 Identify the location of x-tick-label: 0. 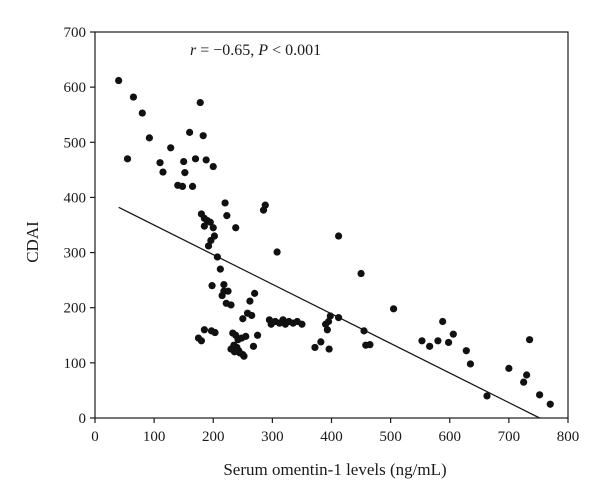
(95, 437).